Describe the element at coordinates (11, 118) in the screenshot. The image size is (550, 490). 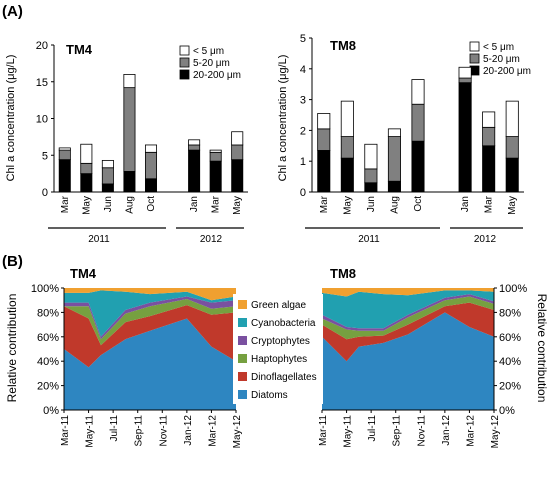
I see `y-axis-label: Chl a concentration (μg/L)` at that location.